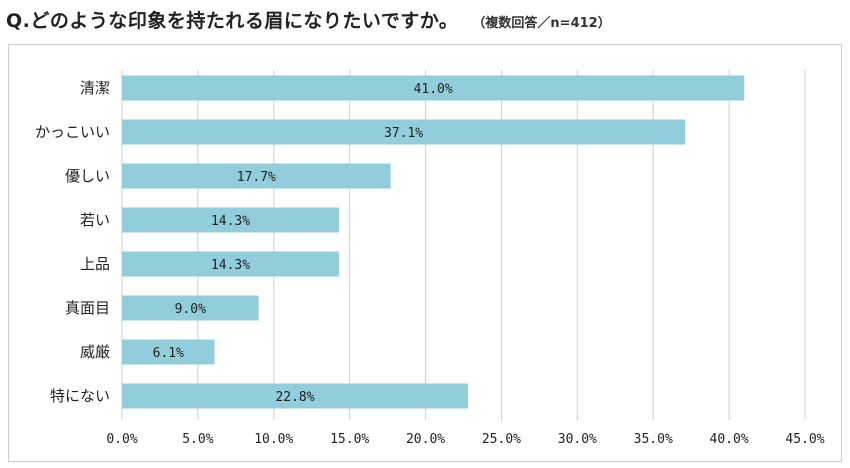 The image size is (850, 468). What do you see at coordinates (541, 23) in the screenshot?
I see `sample-note: （複数回答／n=412）` at bounding box center [541, 23].